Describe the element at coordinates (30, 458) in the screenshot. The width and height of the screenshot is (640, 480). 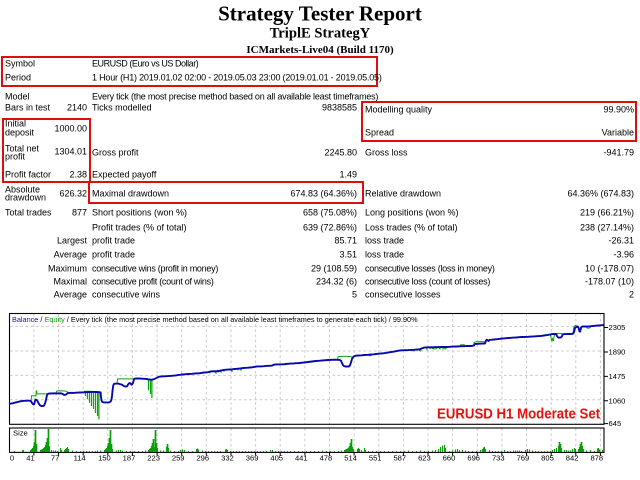
I see `svg-text: 41` at that location.